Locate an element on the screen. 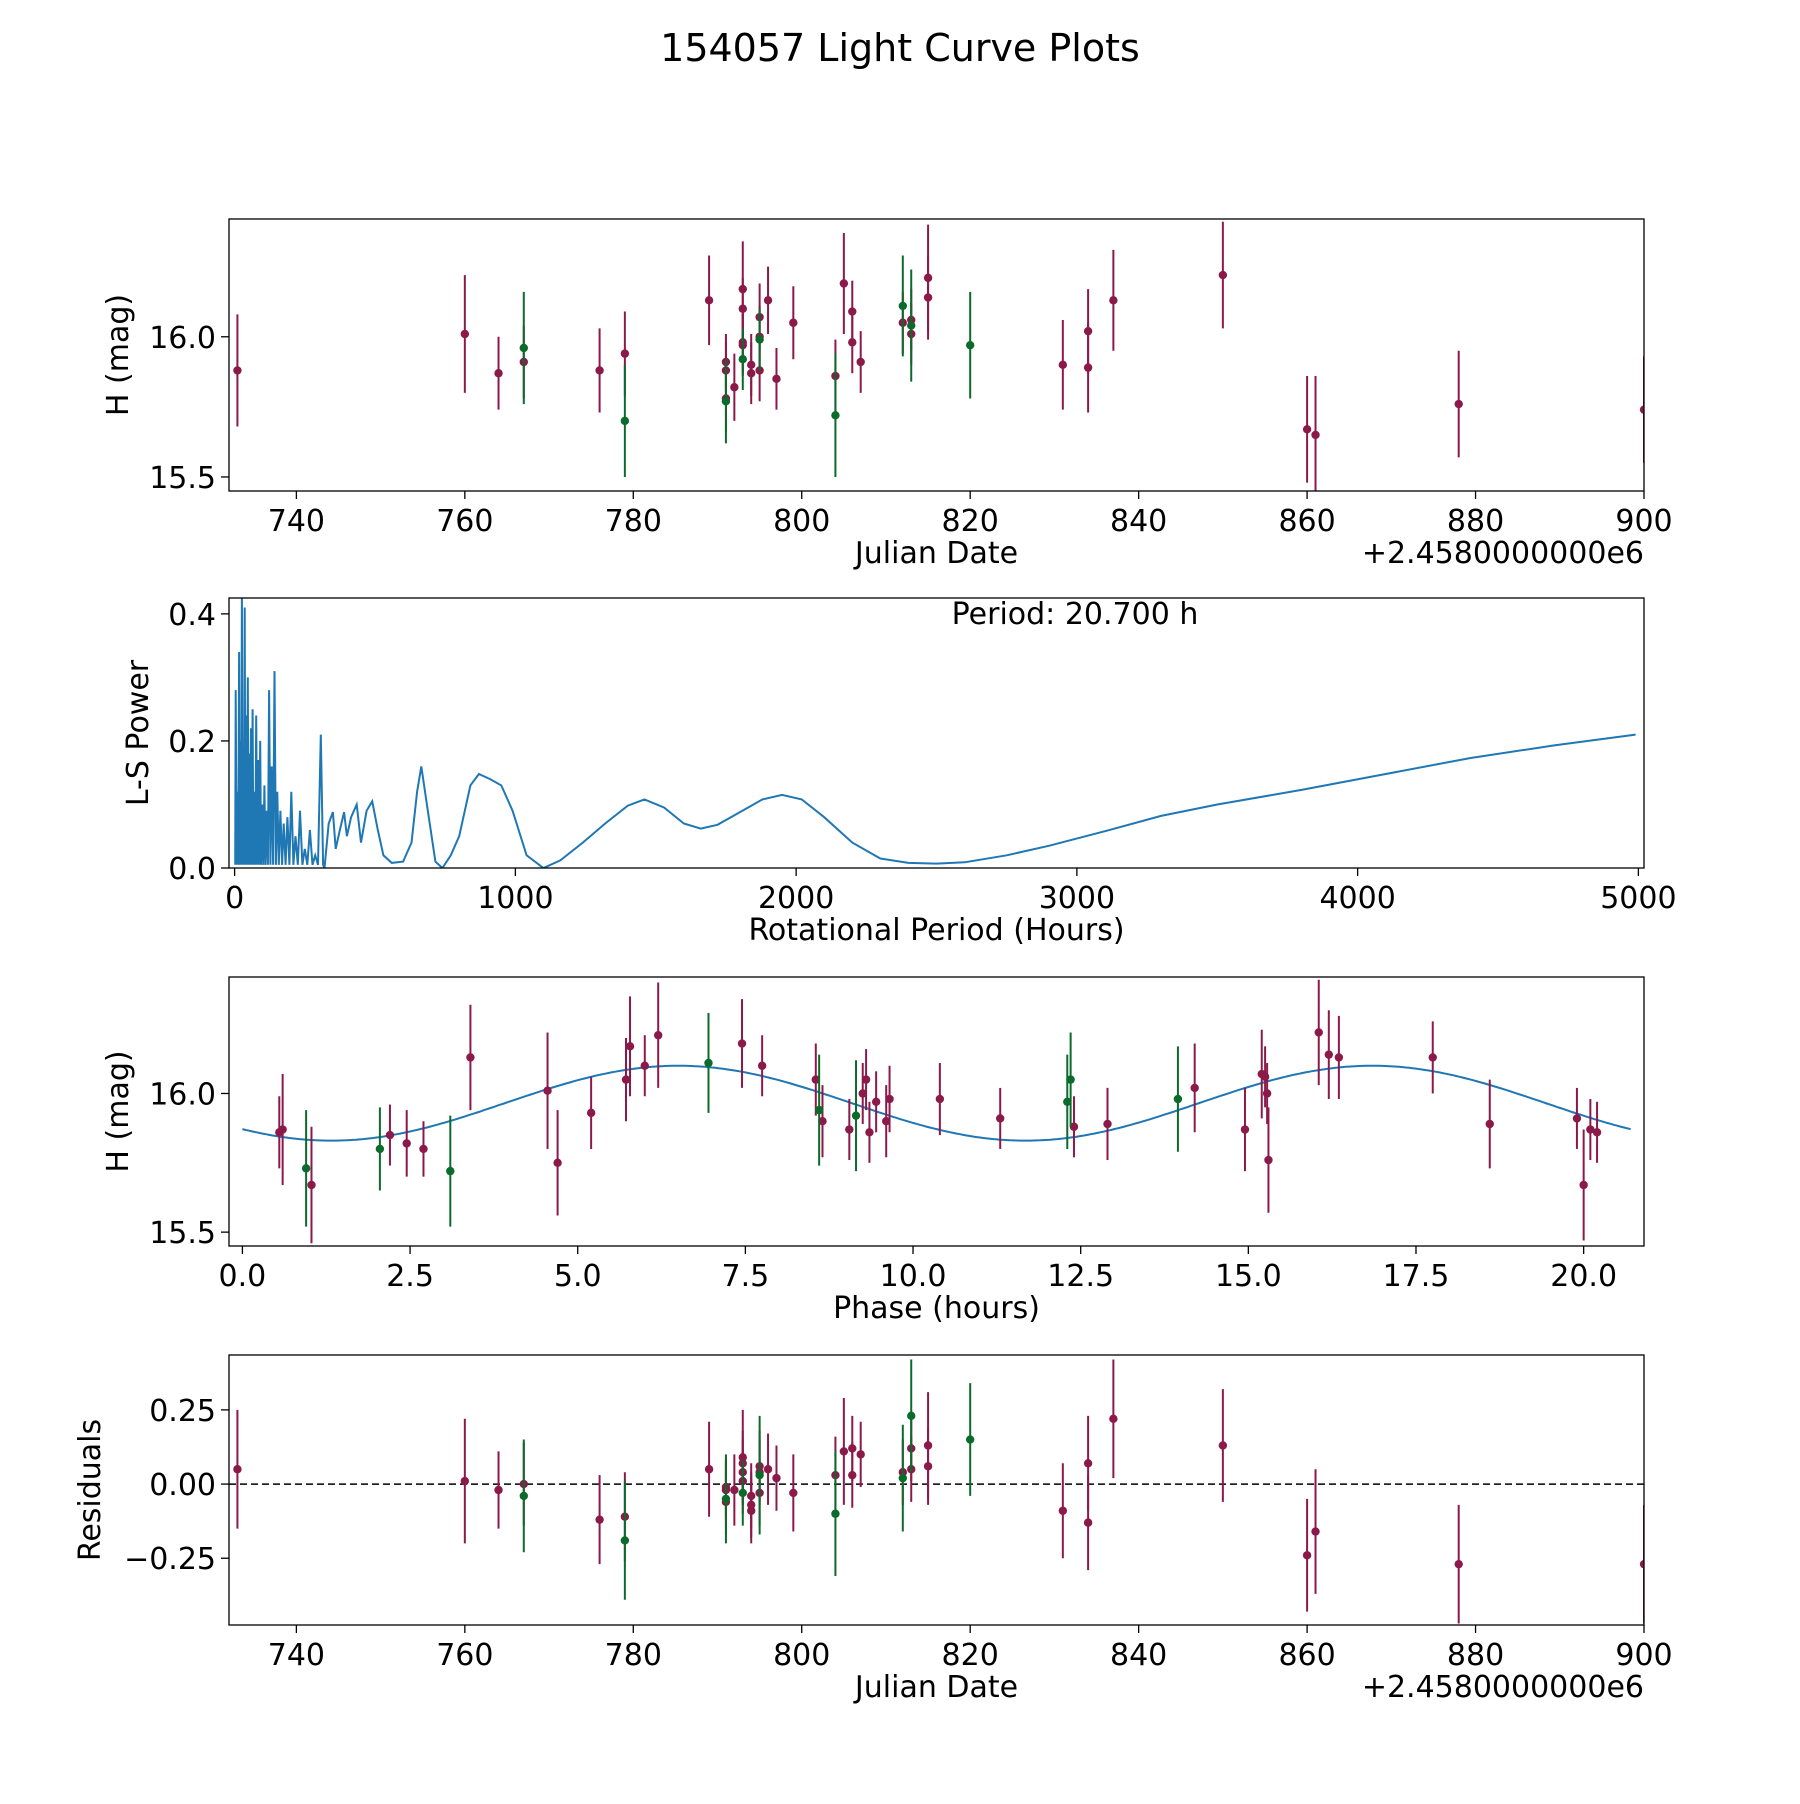 The height and width of the screenshot is (1804, 1800). x-tick-label: 0 is located at coordinates (234, 898).